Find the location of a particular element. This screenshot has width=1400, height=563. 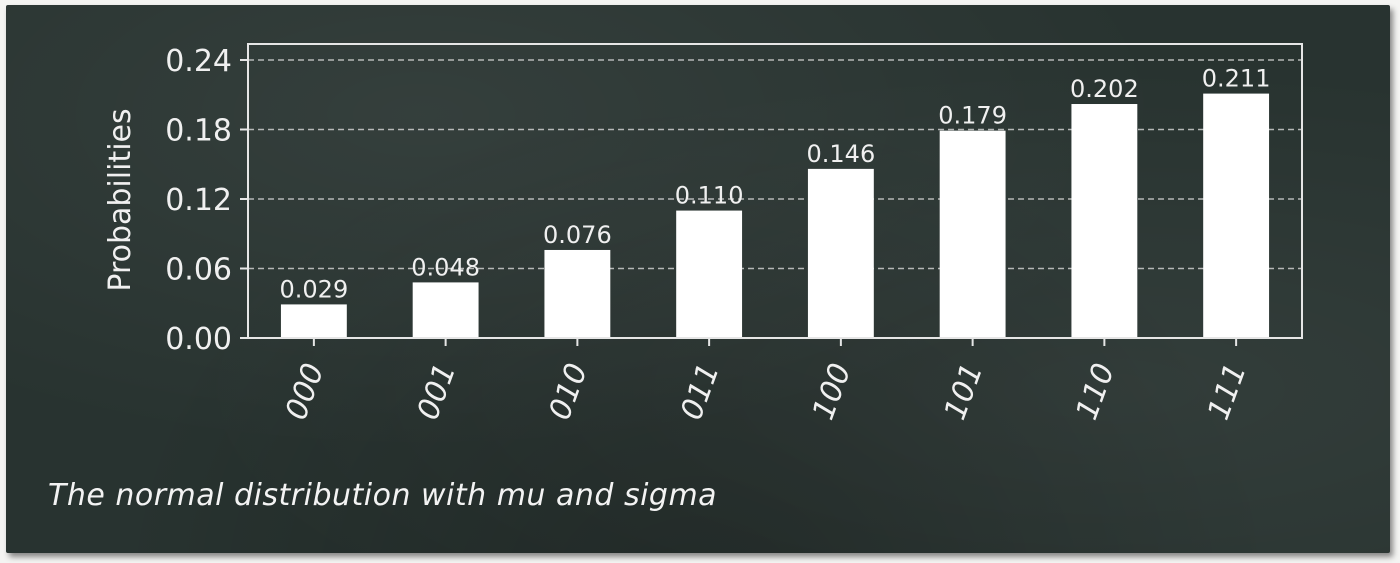

x-tick-label: 011 is located at coordinates (700, 392).